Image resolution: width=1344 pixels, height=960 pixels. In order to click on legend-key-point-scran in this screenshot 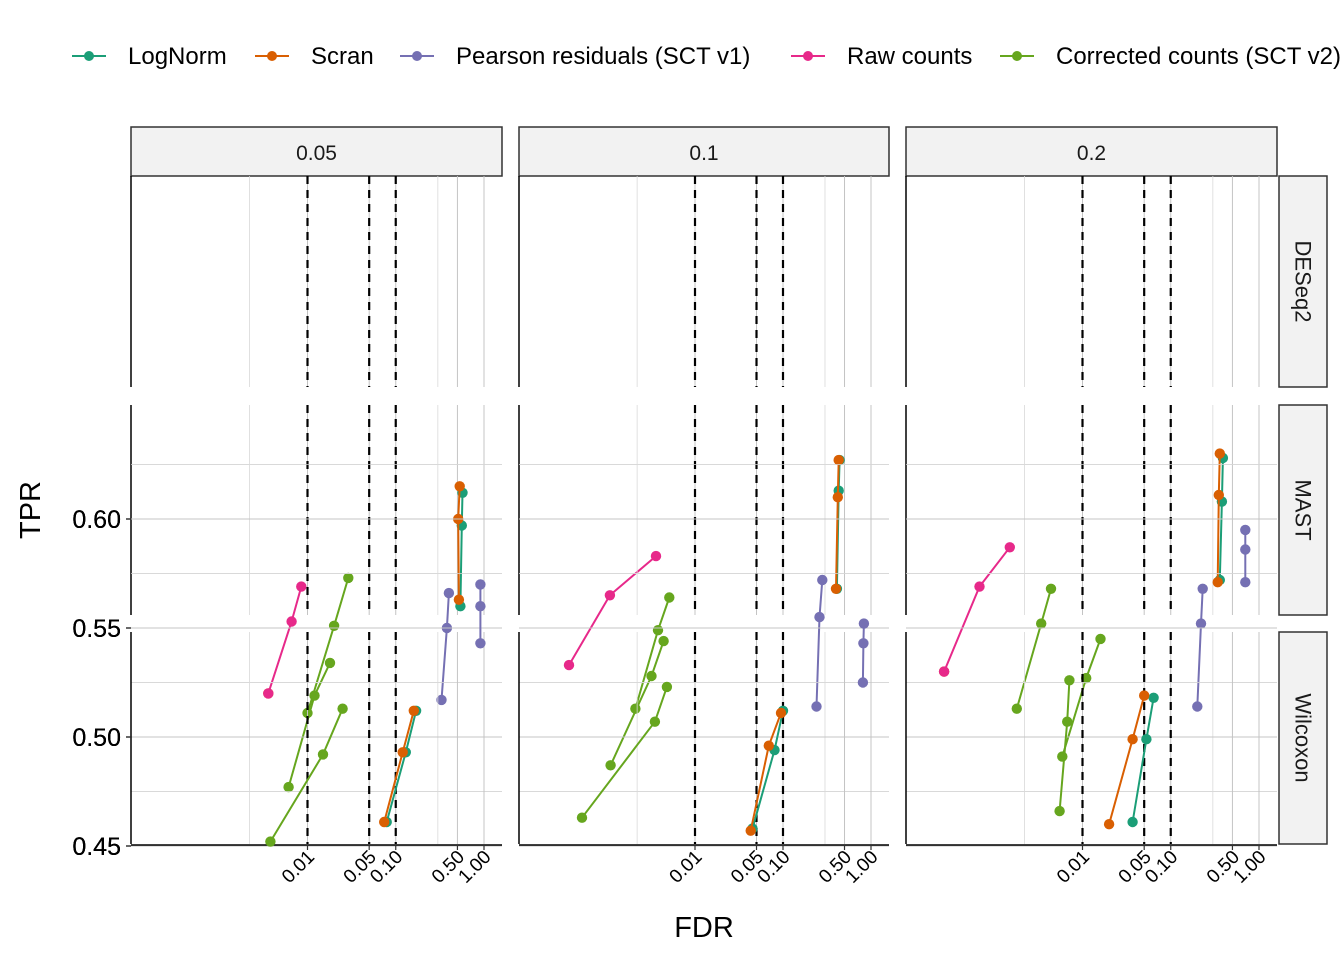, I will do `click(272, 56)`.